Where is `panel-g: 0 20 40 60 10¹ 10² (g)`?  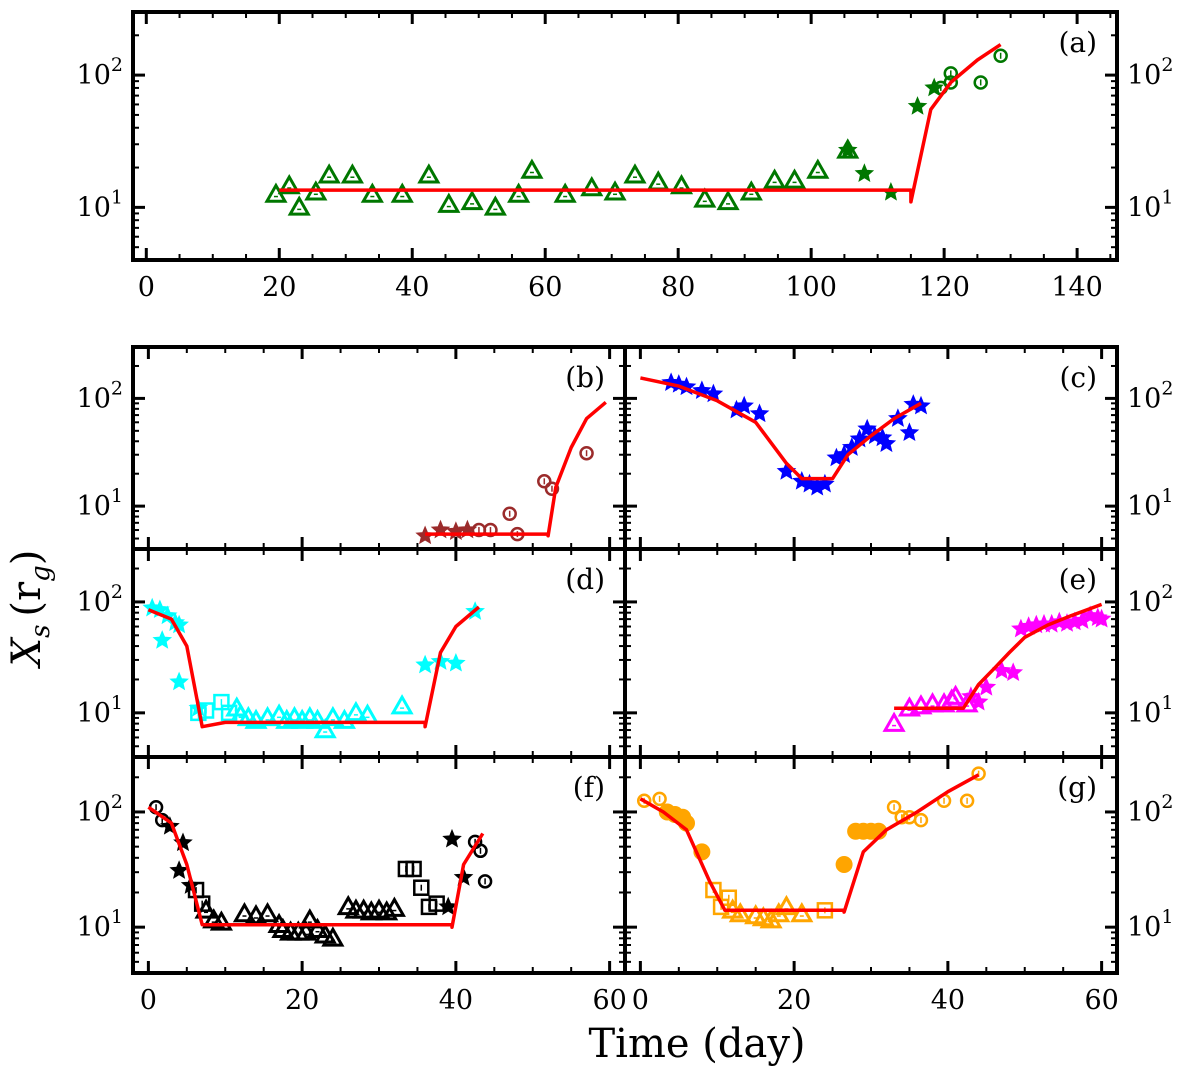
panel-g: 0 20 40 60 10¹ 10² (g) is located at coordinates (898, 885).